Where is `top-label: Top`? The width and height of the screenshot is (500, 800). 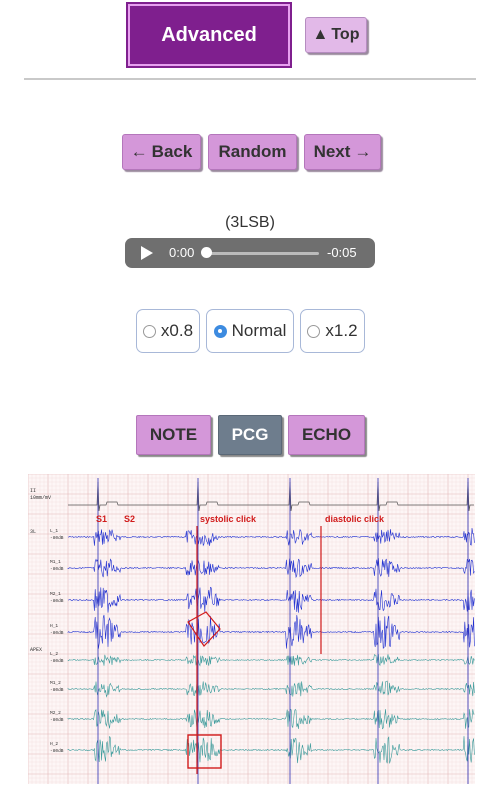 top-label: Top is located at coordinates (345, 34).